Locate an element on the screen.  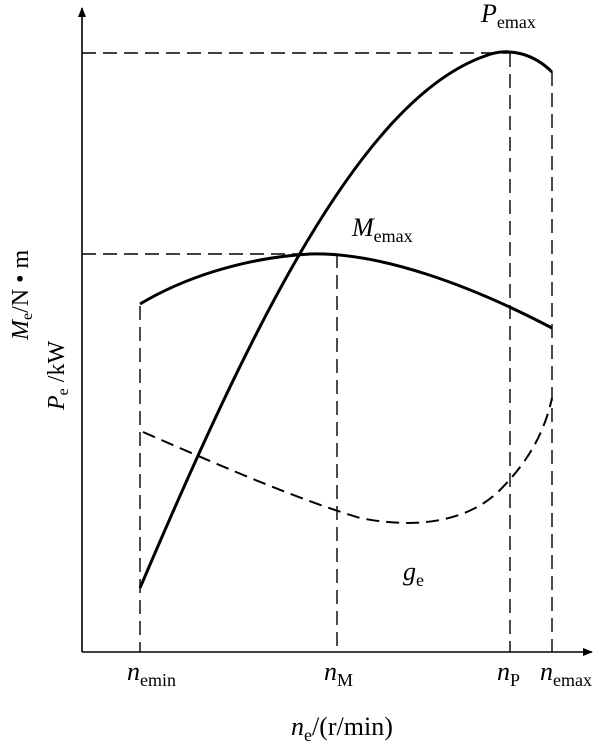
tick-n-p-symbol: n is located at coordinates (503, 671).